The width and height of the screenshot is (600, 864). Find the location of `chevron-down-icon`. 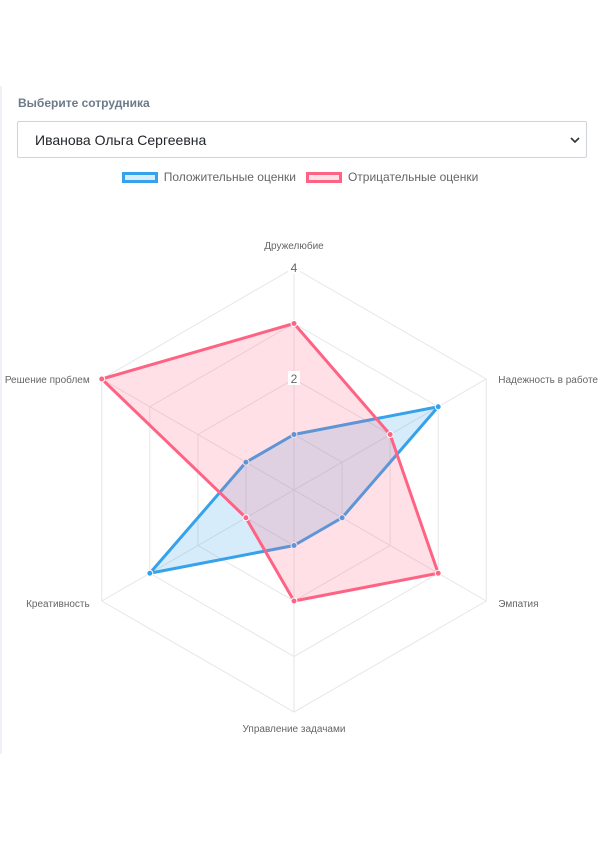

chevron-down-icon is located at coordinates (575, 140).